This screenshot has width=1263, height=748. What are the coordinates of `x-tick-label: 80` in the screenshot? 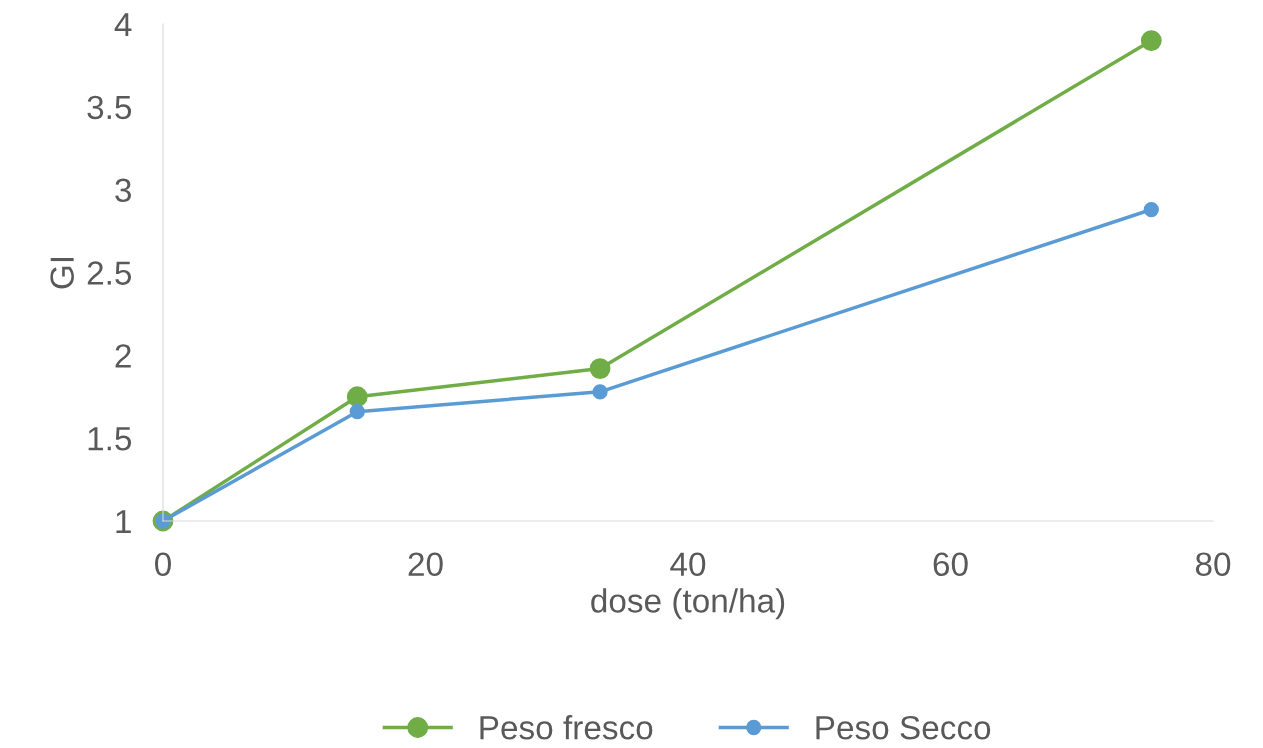 It's located at (1213, 564).